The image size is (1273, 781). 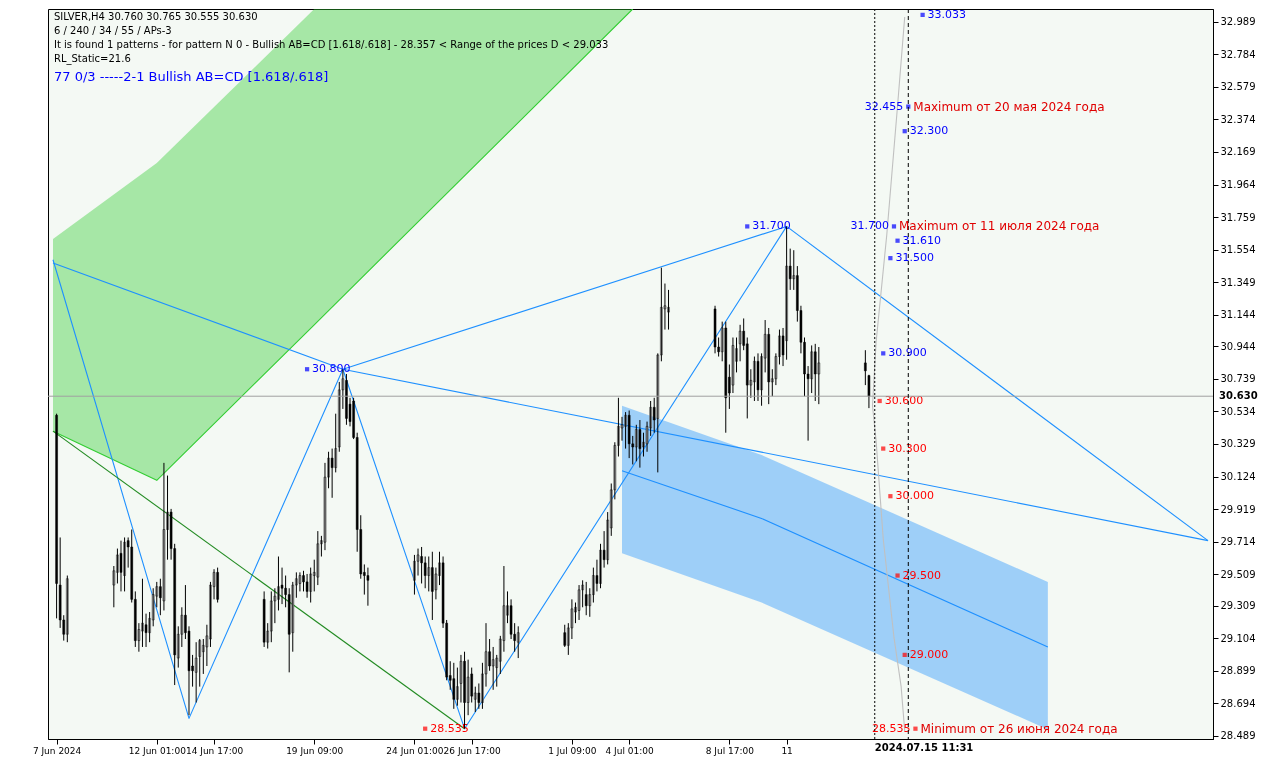 What do you see at coordinates (1238, 509) in the screenshot?
I see `y-tick-label: 29.919` at bounding box center [1238, 509].